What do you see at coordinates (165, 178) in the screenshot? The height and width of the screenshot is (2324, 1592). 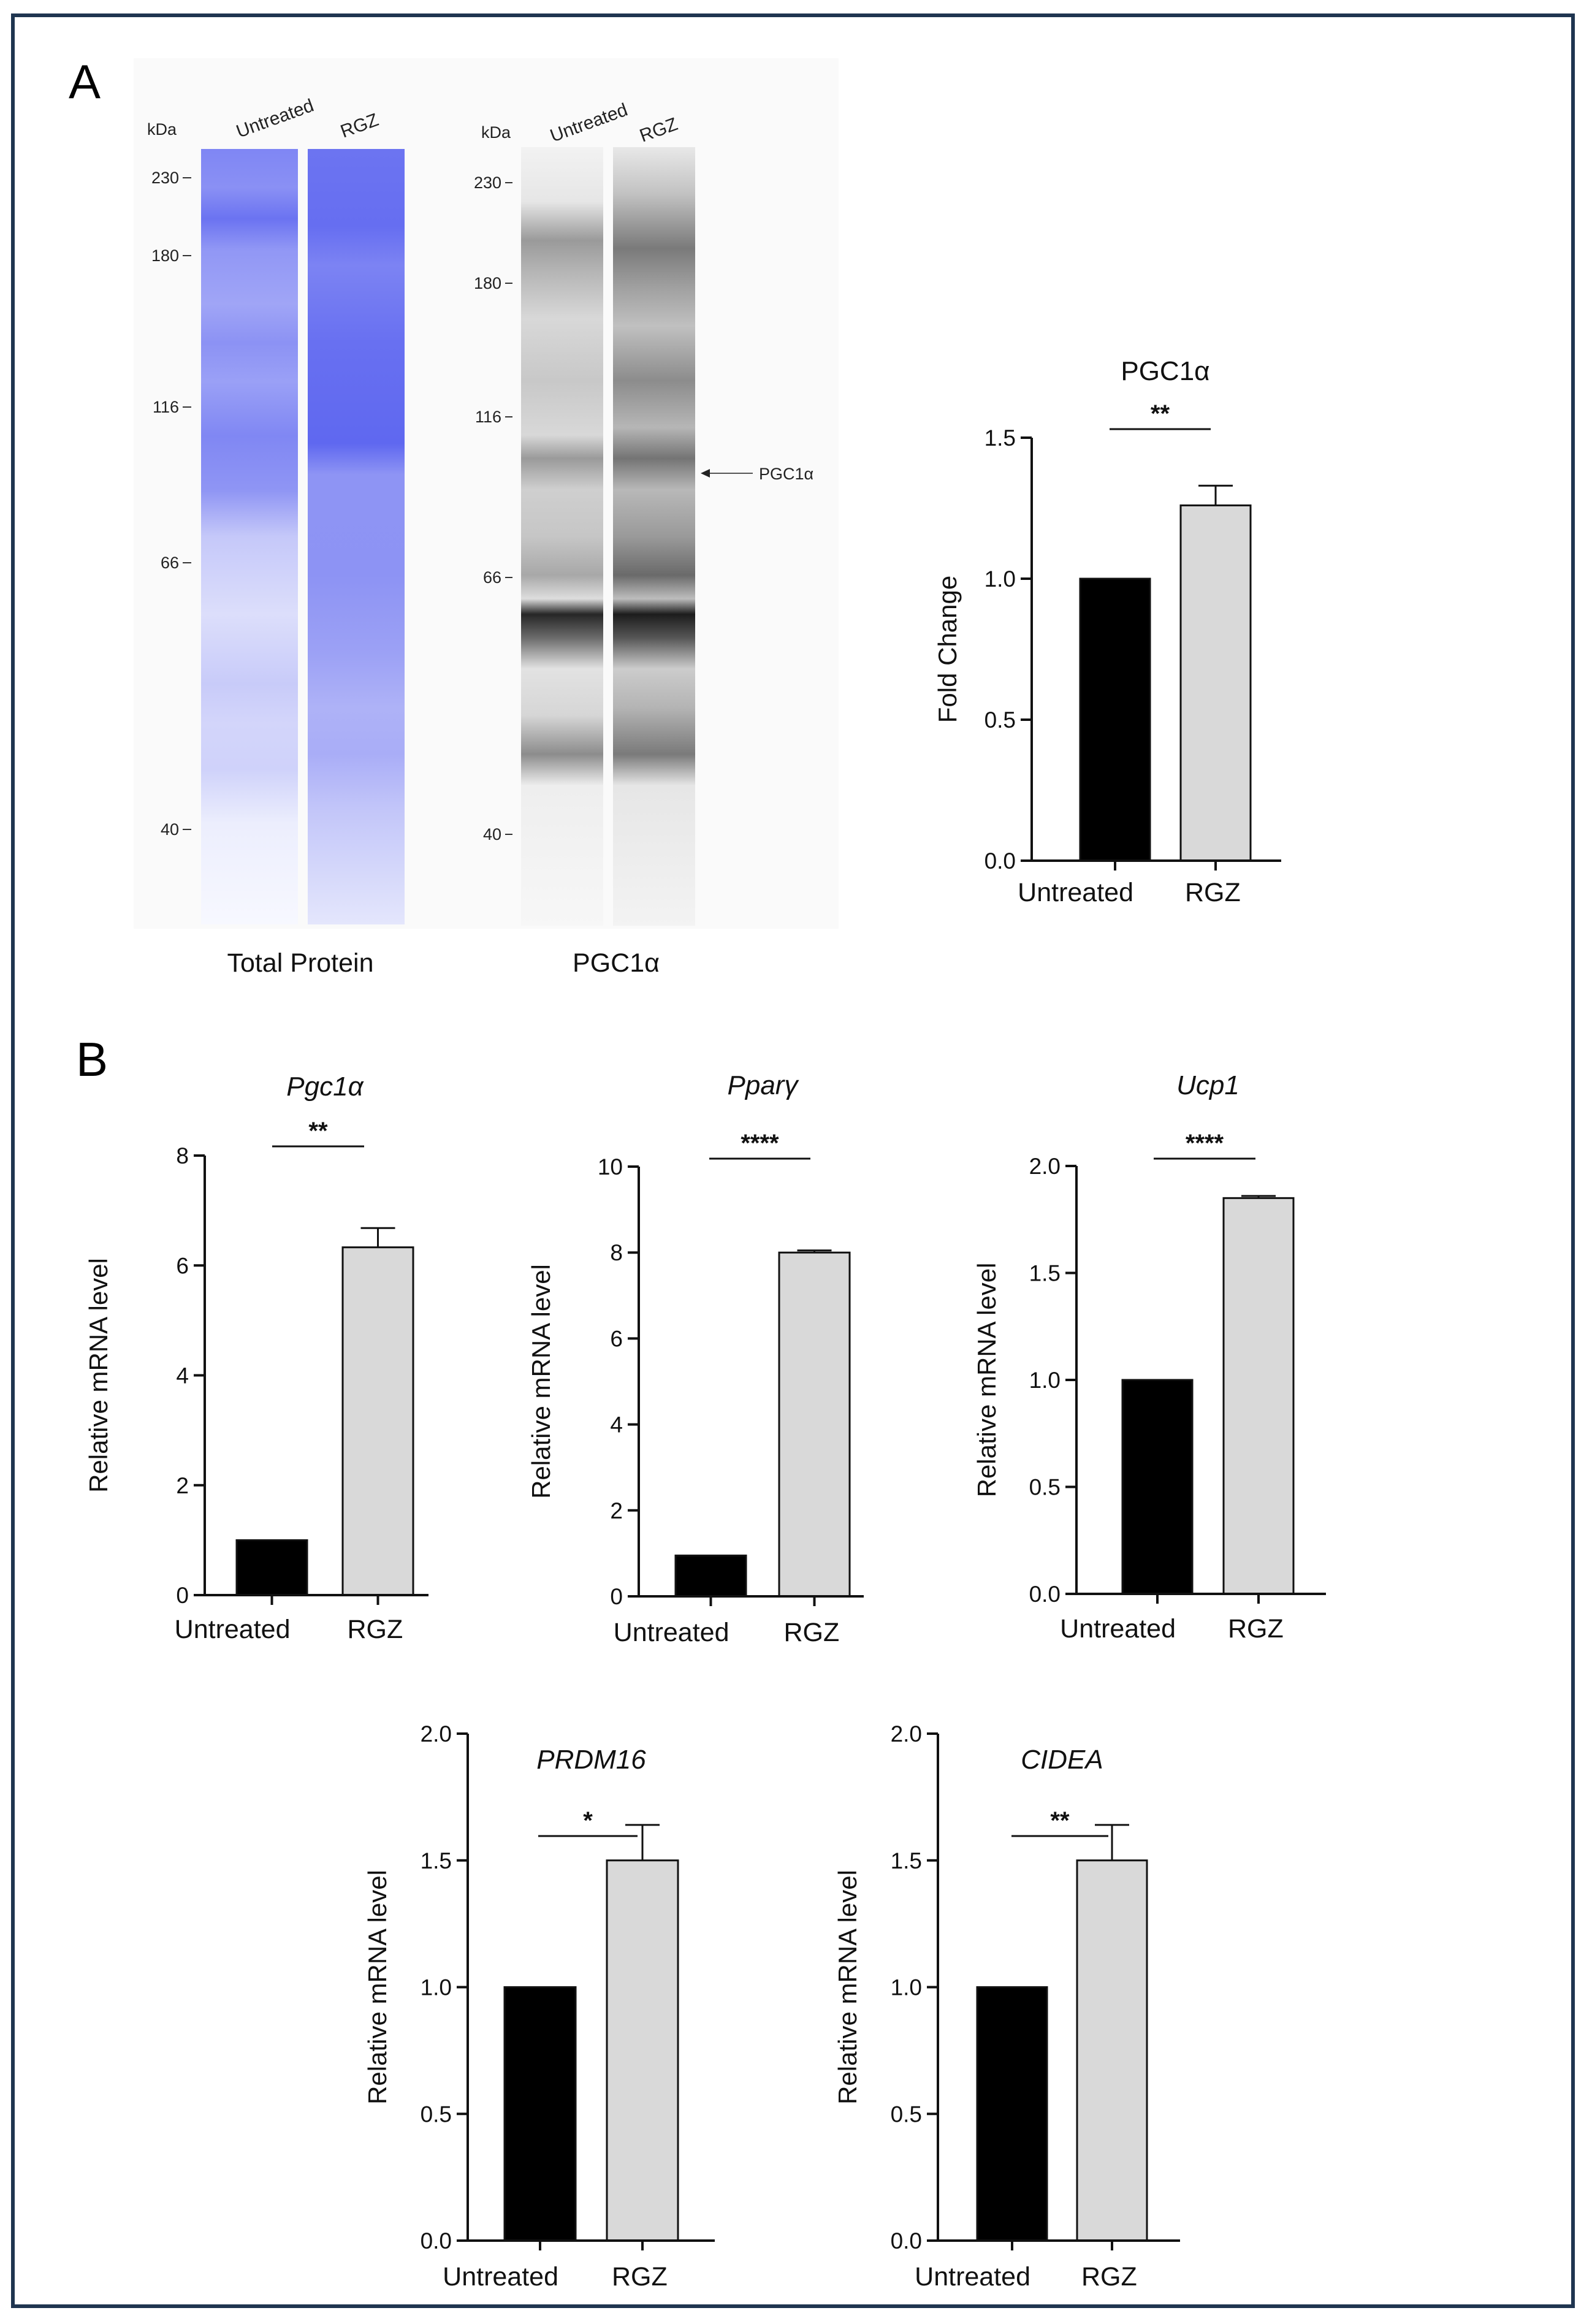 I see `marker-230-total: 230` at bounding box center [165, 178].